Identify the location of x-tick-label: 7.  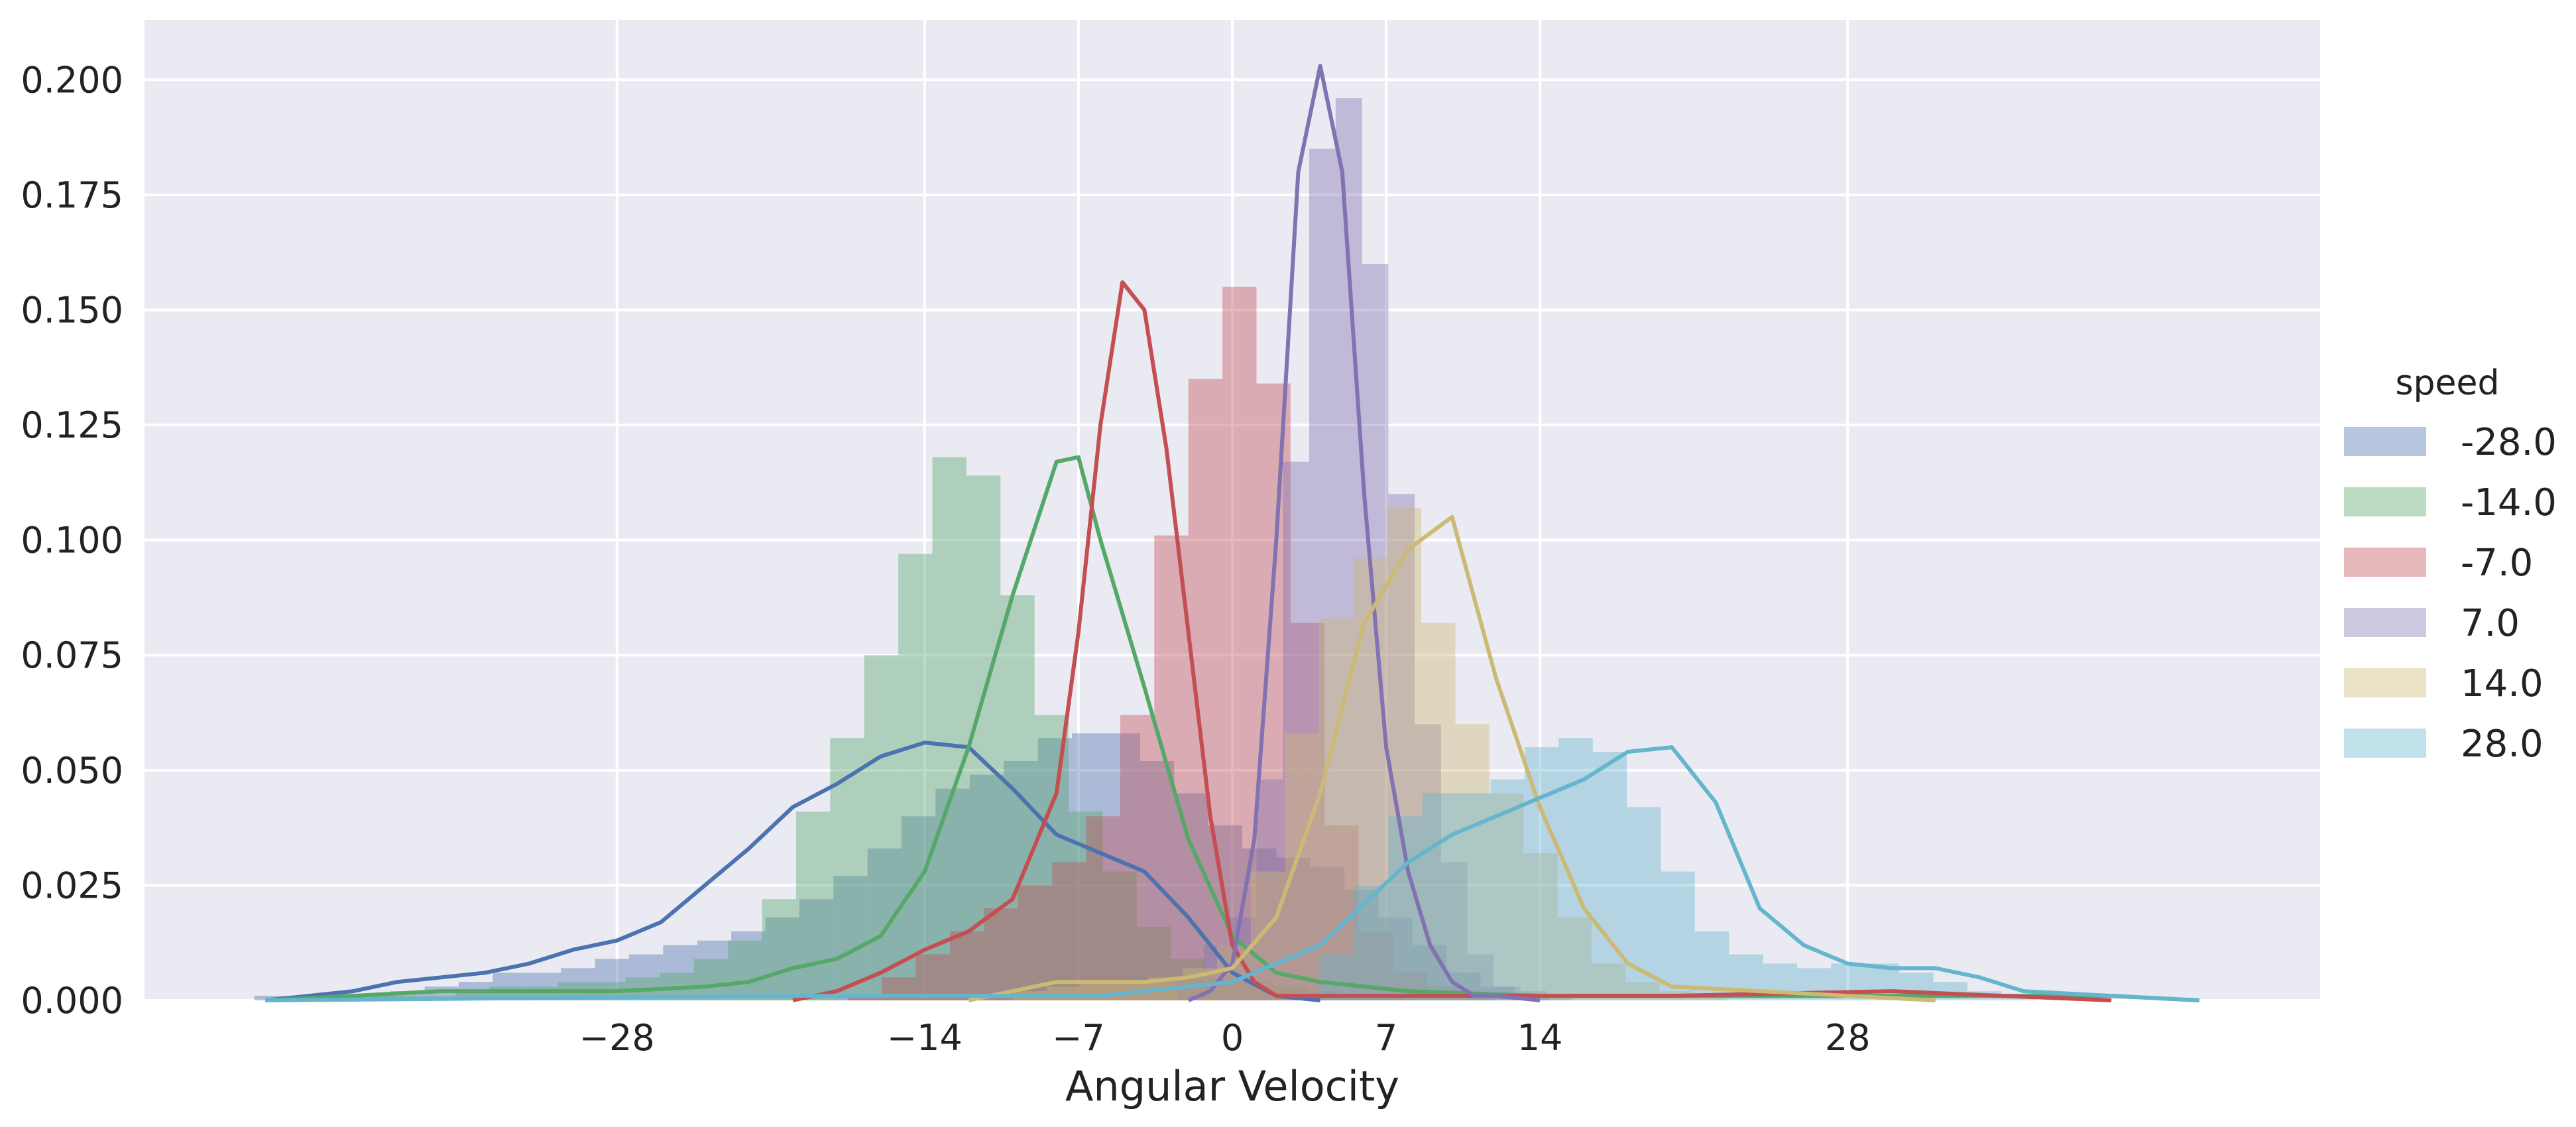
(1386, 1038).